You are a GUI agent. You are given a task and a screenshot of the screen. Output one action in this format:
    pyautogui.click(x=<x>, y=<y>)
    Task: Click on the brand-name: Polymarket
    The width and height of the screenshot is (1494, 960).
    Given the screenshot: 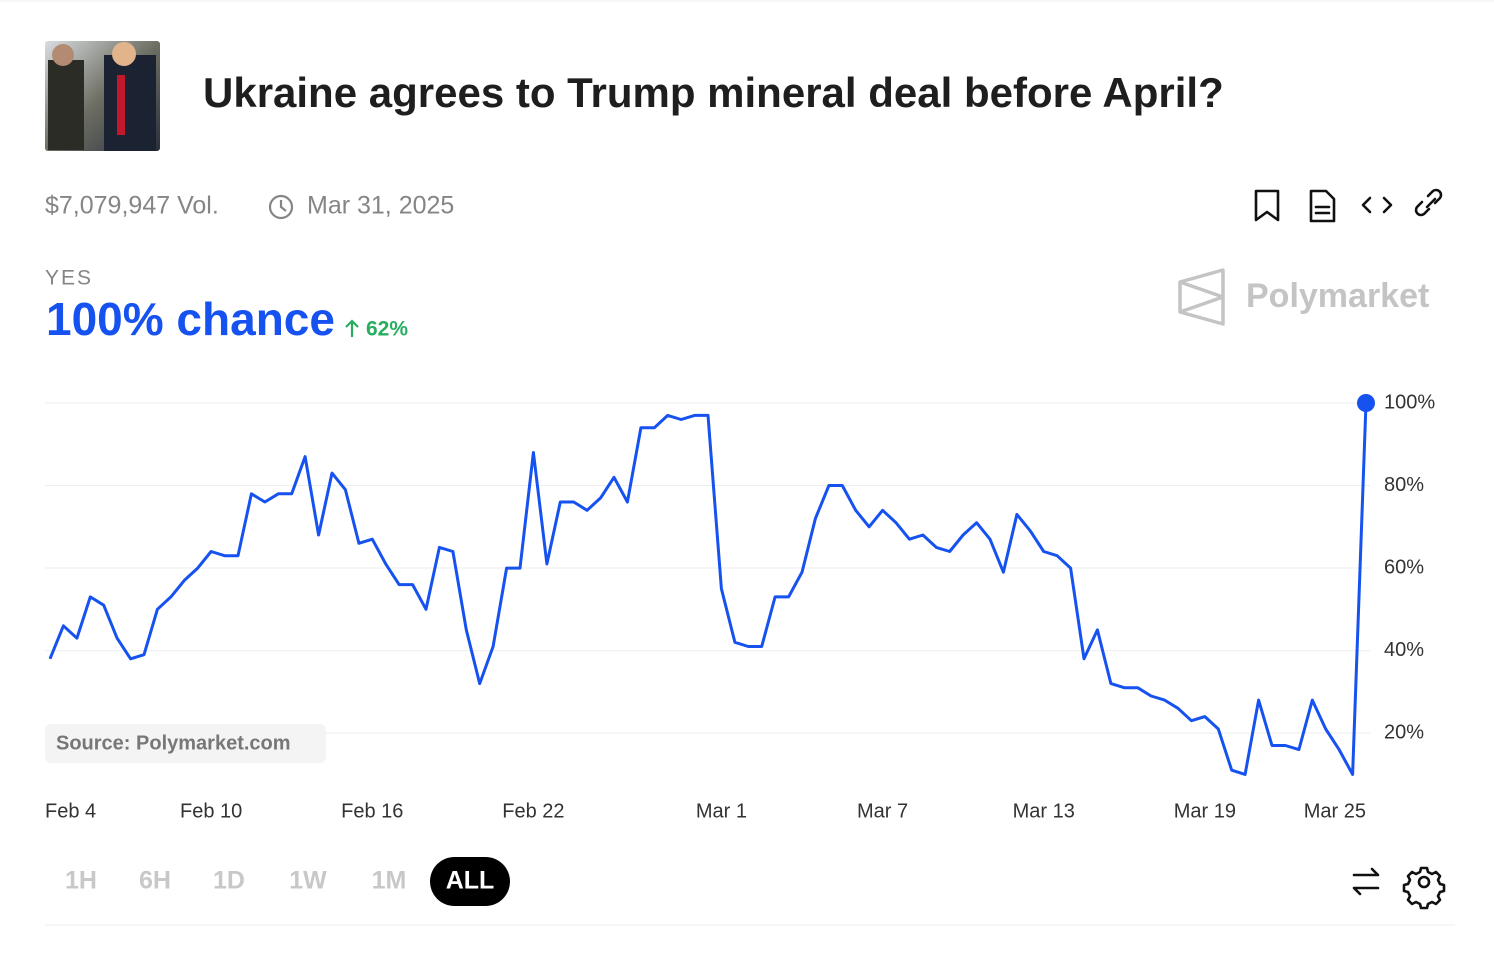 What is the action you would take?
    pyautogui.click(x=1337, y=296)
    